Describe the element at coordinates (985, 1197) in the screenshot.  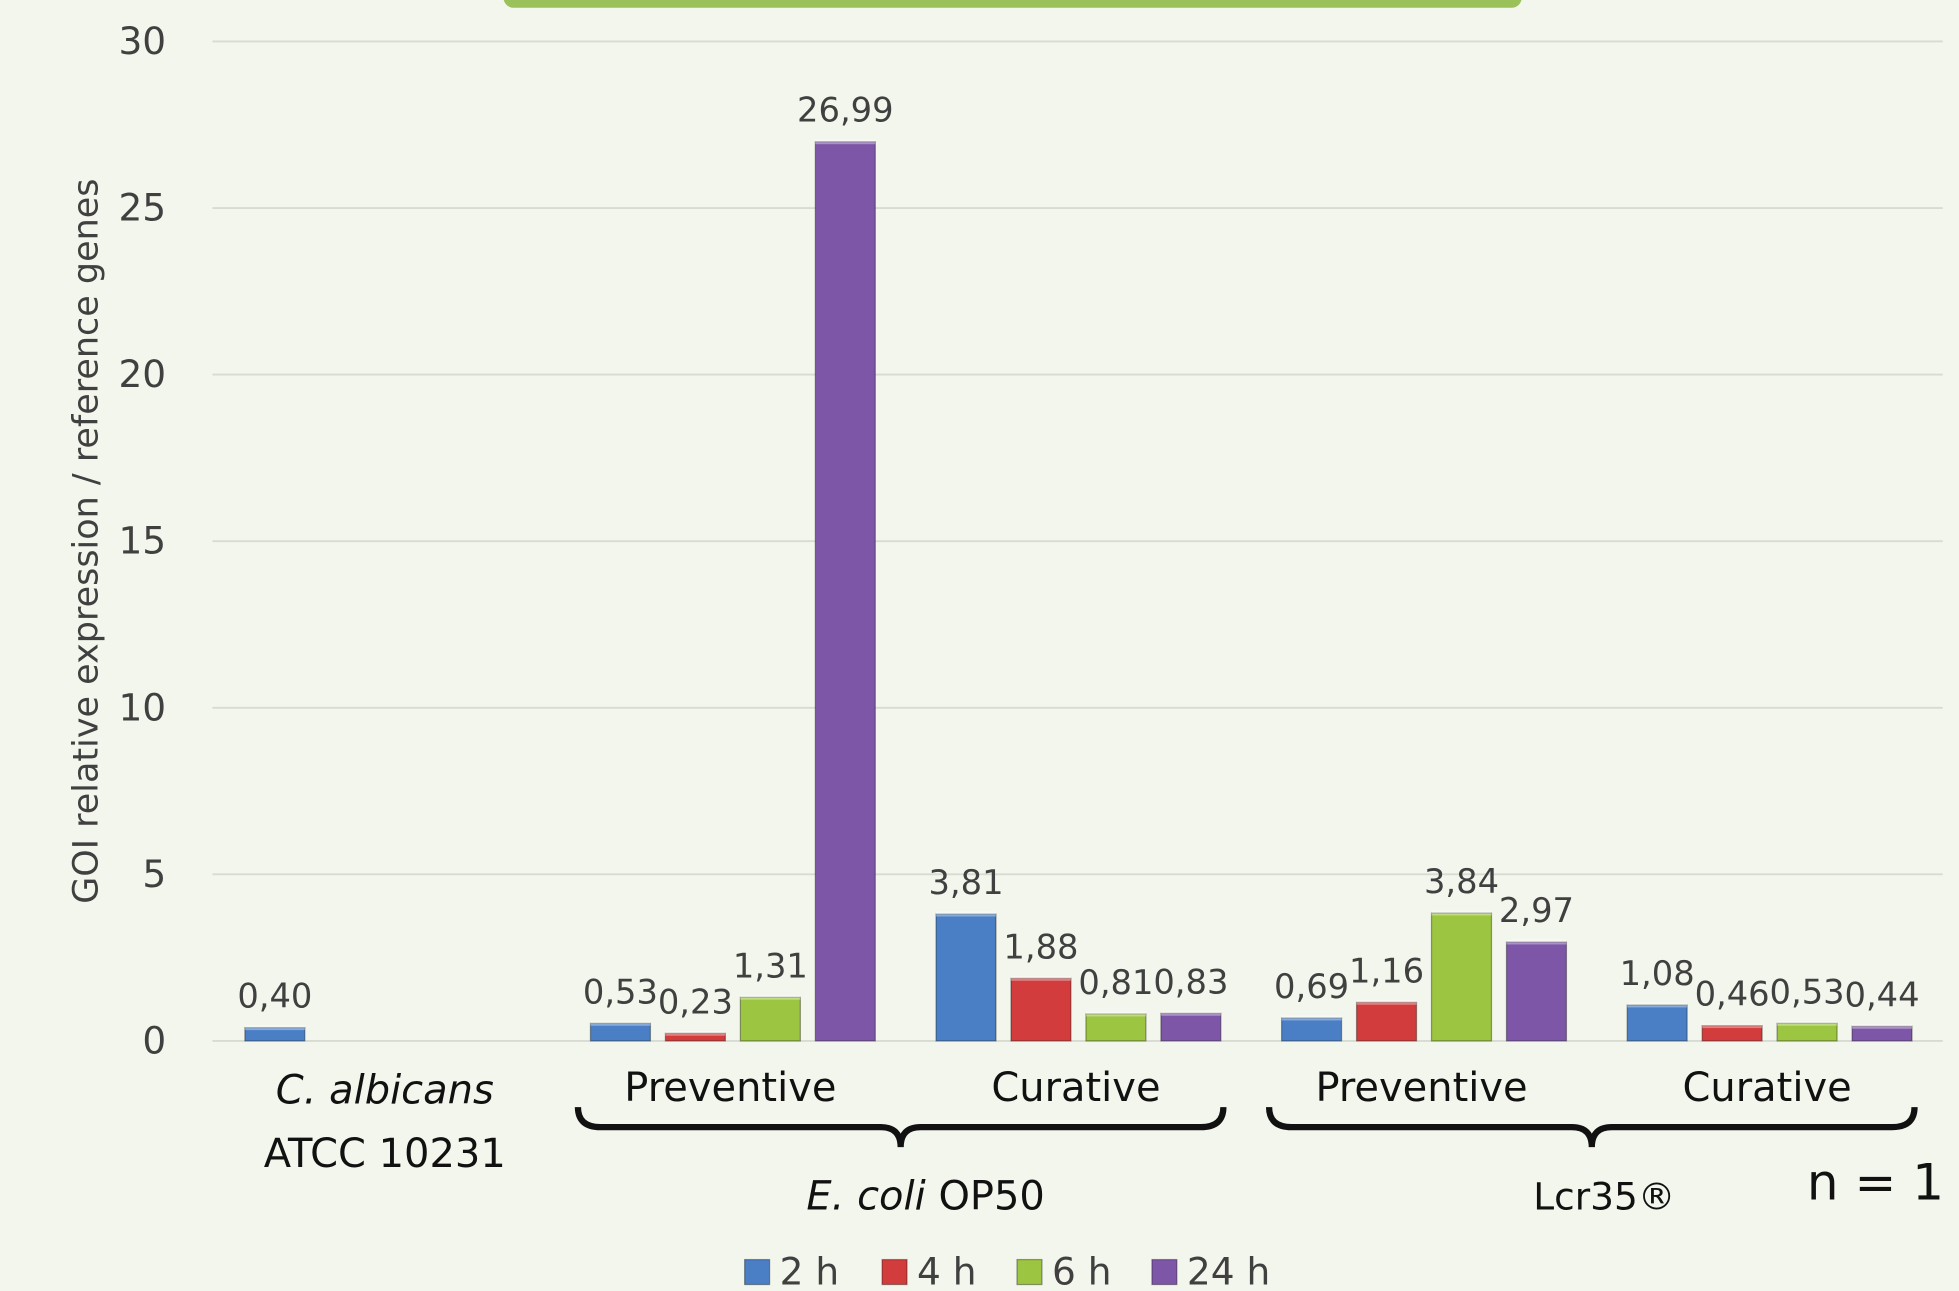
I see `group-label-part: OP50` at that location.